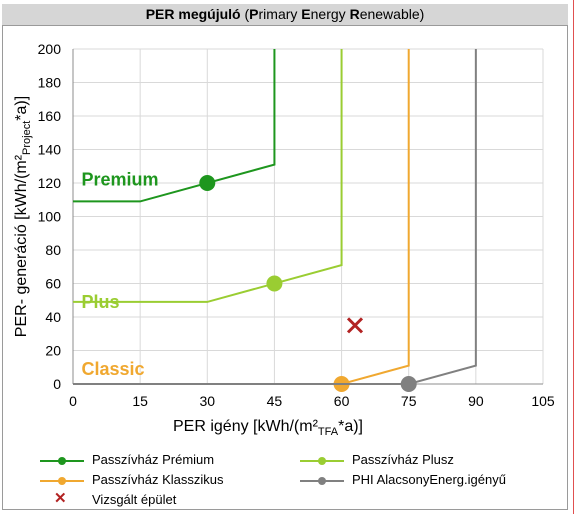 This screenshot has width=574, height=514. I want to click on y-tick-label: 100, so click(50, 217).